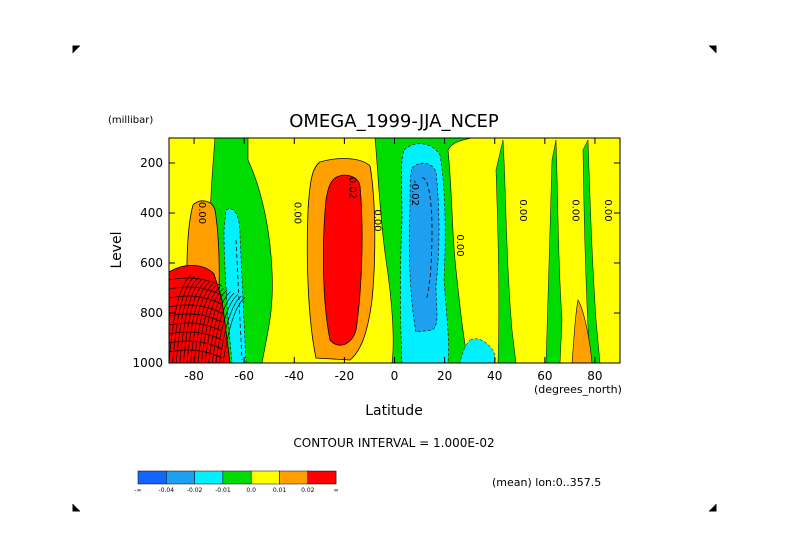 This screenshot has height=558, width=789. I want to click on x-tick-labels: -80 -60 -40 -20 0 20 40 60 80, so click(393, 376).